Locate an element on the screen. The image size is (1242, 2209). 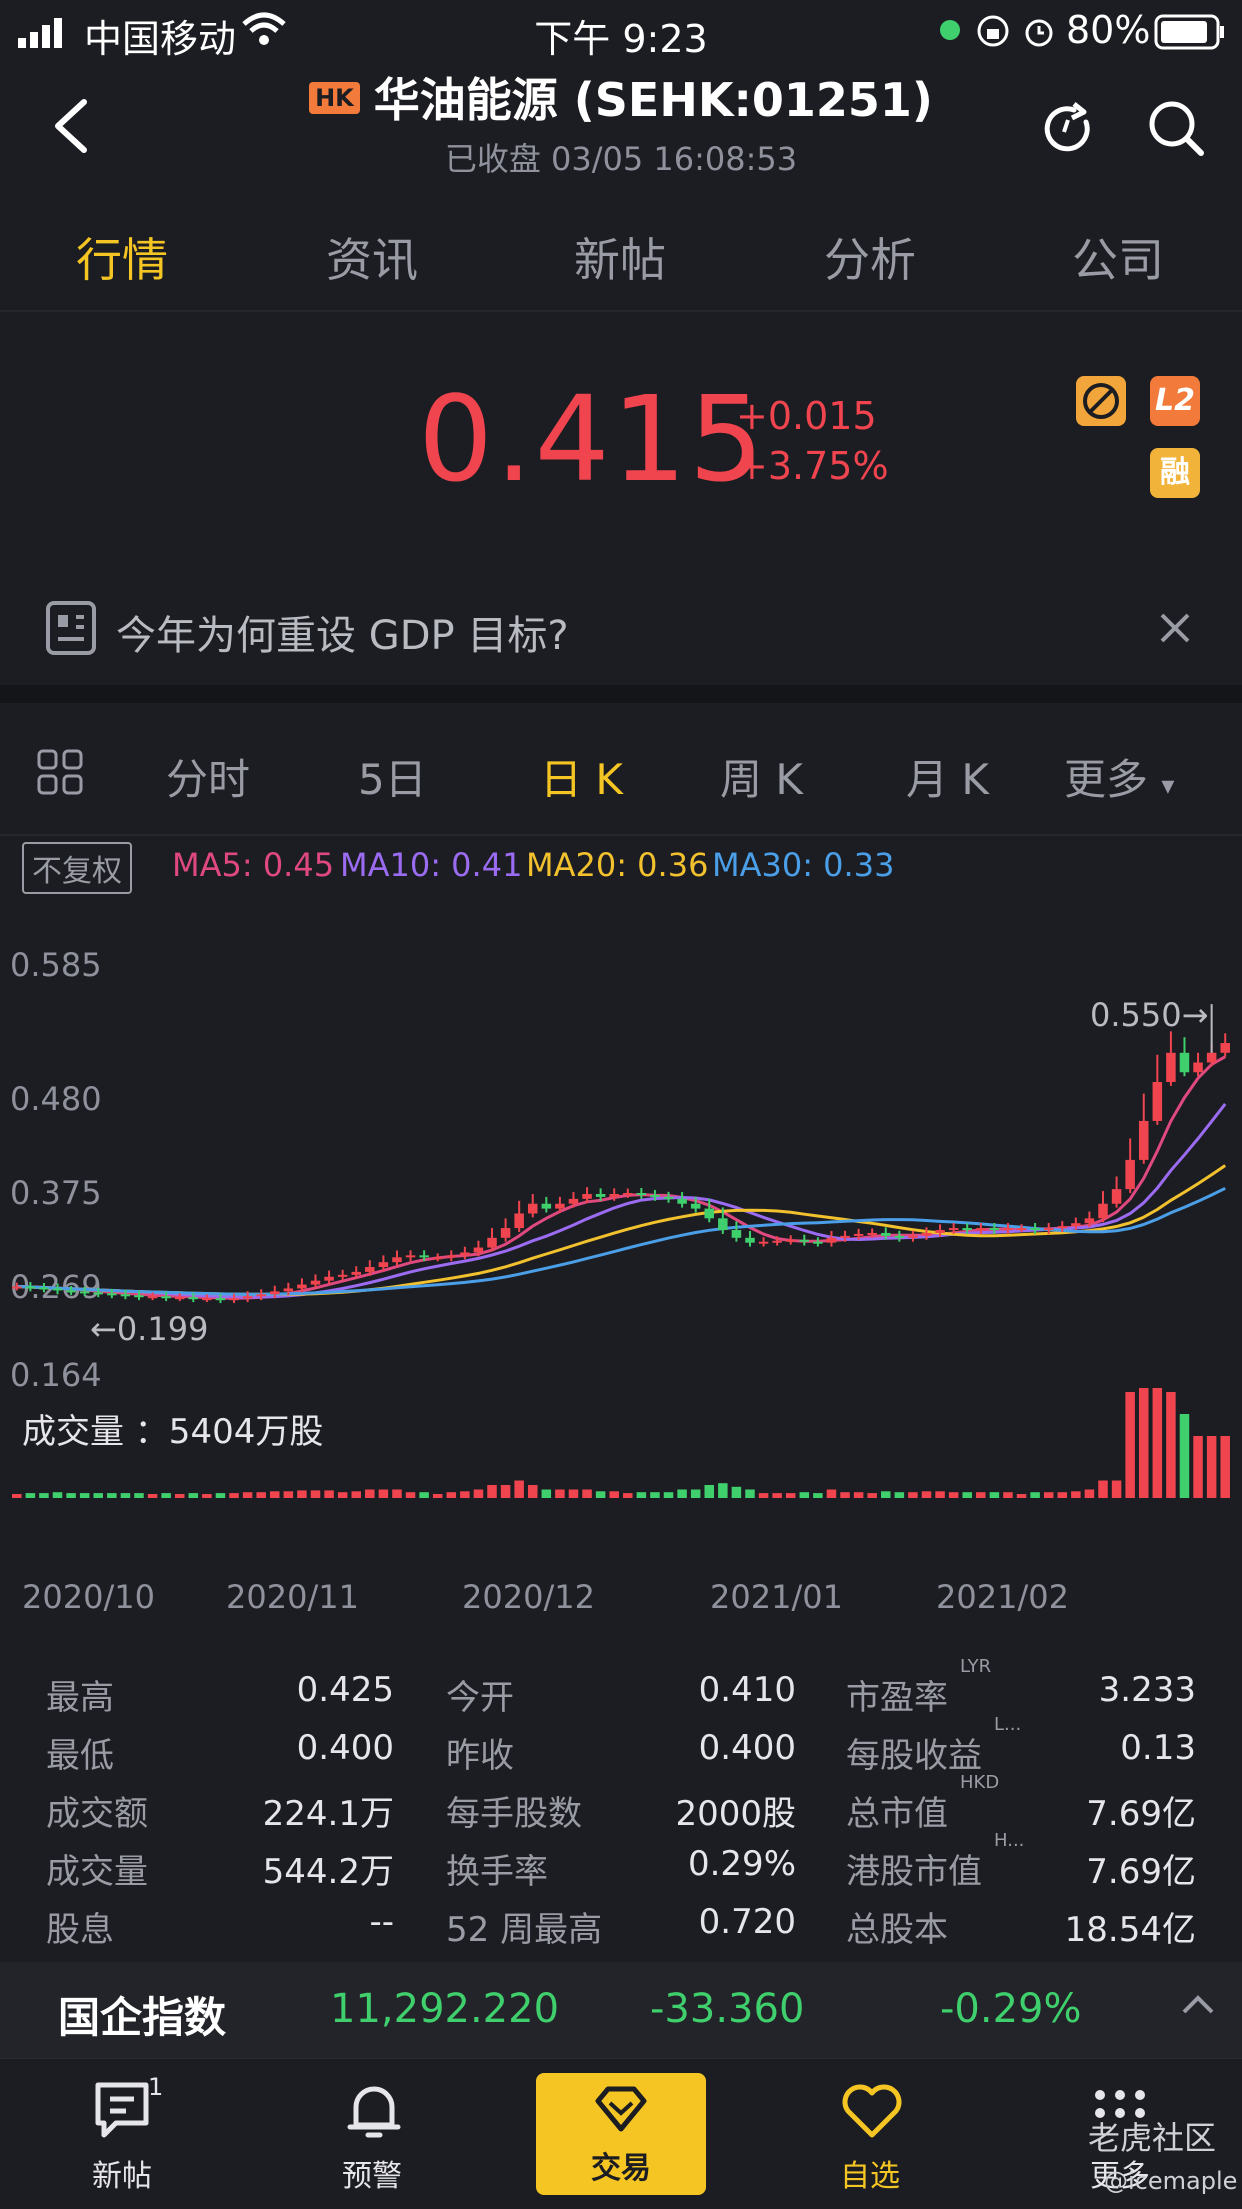
tab-quote: 行情 is located at coordinates (122, 260).